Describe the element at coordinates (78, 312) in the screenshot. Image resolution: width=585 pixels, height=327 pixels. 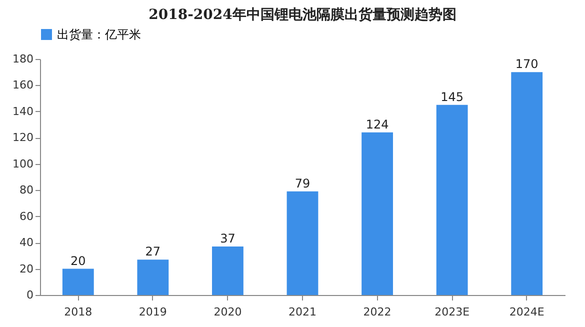
I see `x-tick-label: 2018` at that location.